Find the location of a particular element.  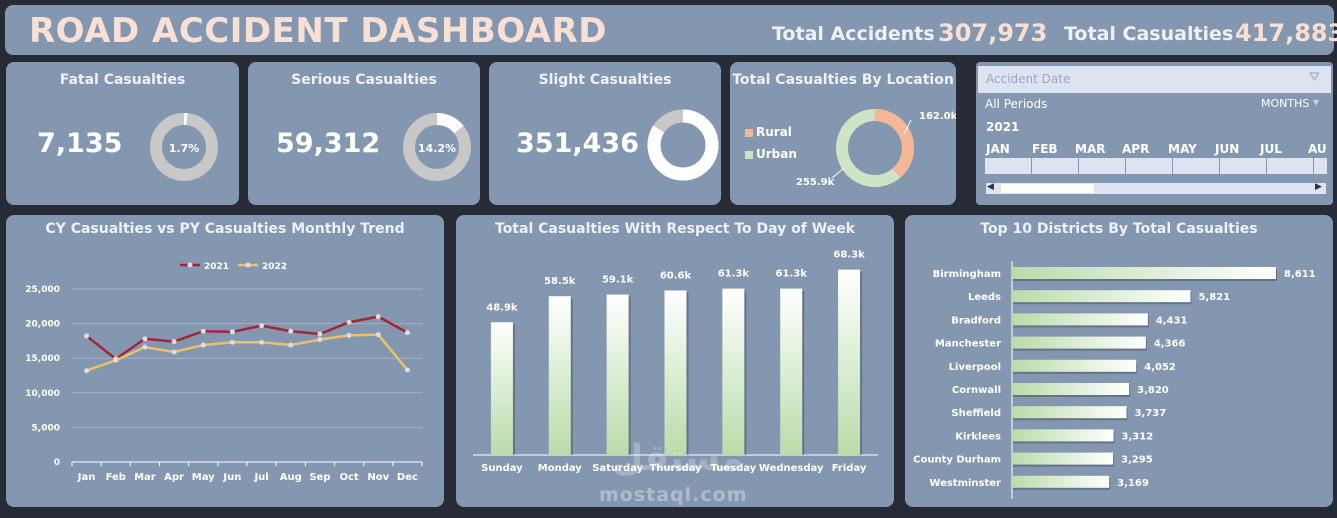

x-tick-label: Sep is located at coordinates (319, 477).